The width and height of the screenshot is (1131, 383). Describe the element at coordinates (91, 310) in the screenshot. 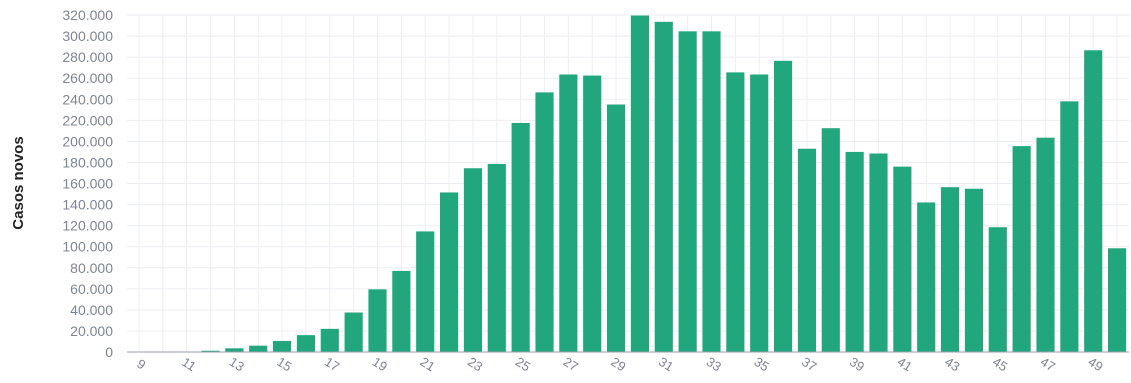

I see `y-tick-label: 40.000` at that location.